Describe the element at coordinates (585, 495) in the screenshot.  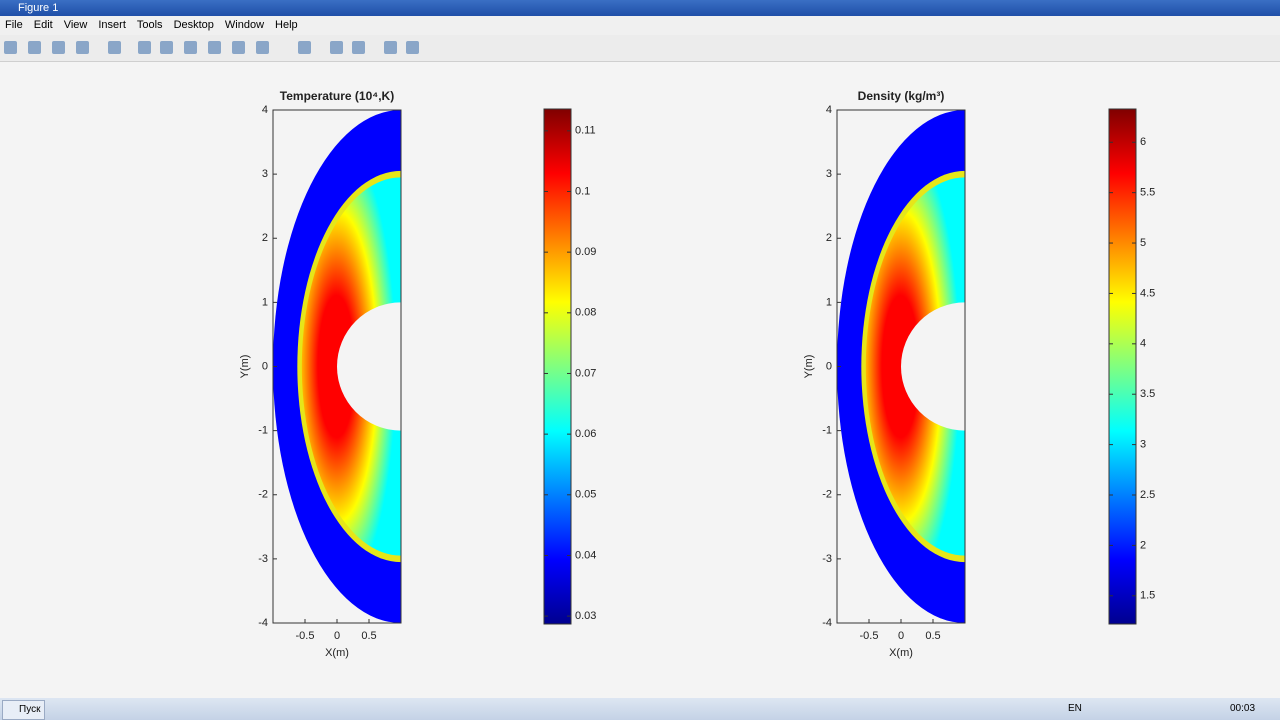
I see `colorbar-tick-label: 0.05` at that location.